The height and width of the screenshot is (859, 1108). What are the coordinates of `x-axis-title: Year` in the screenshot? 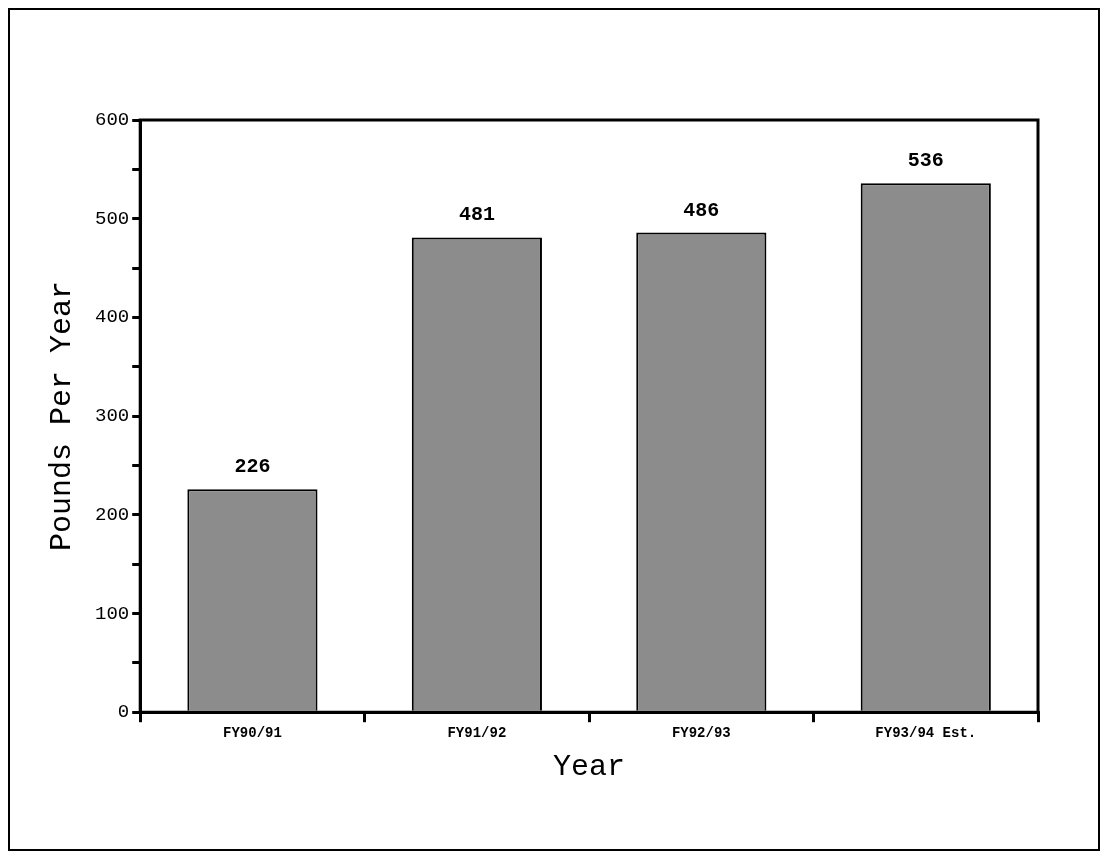 It's located at (589, 766).